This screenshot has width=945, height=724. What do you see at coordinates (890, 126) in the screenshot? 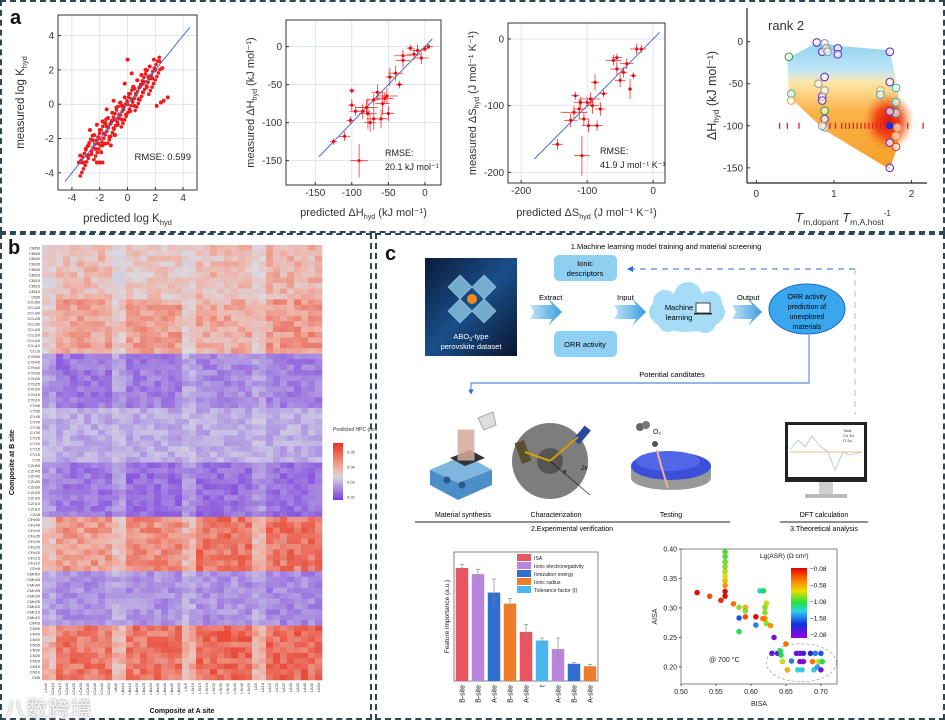
I see `highlight-point` at bounding box center [890, 126].